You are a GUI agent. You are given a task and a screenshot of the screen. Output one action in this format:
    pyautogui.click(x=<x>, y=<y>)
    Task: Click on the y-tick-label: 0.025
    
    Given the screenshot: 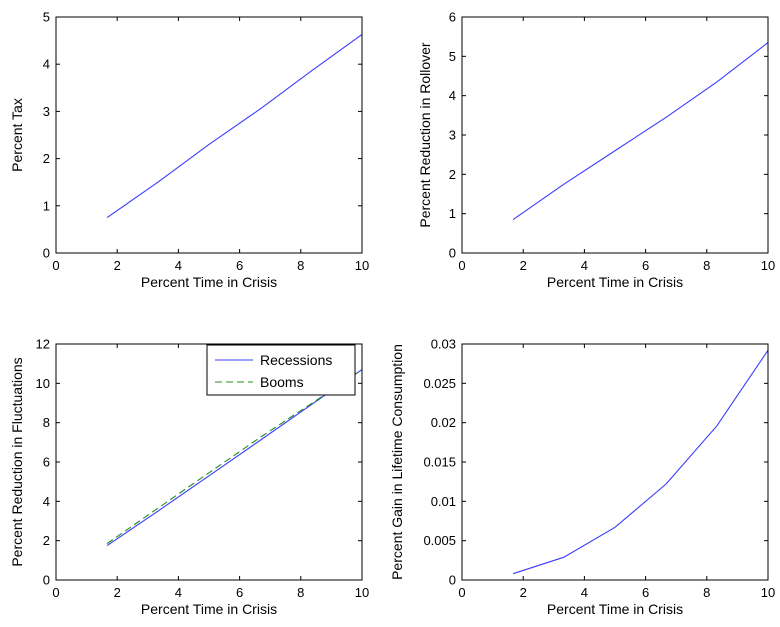 What is the action you would take?
    pyautogui.click(x=439, y=383)
    